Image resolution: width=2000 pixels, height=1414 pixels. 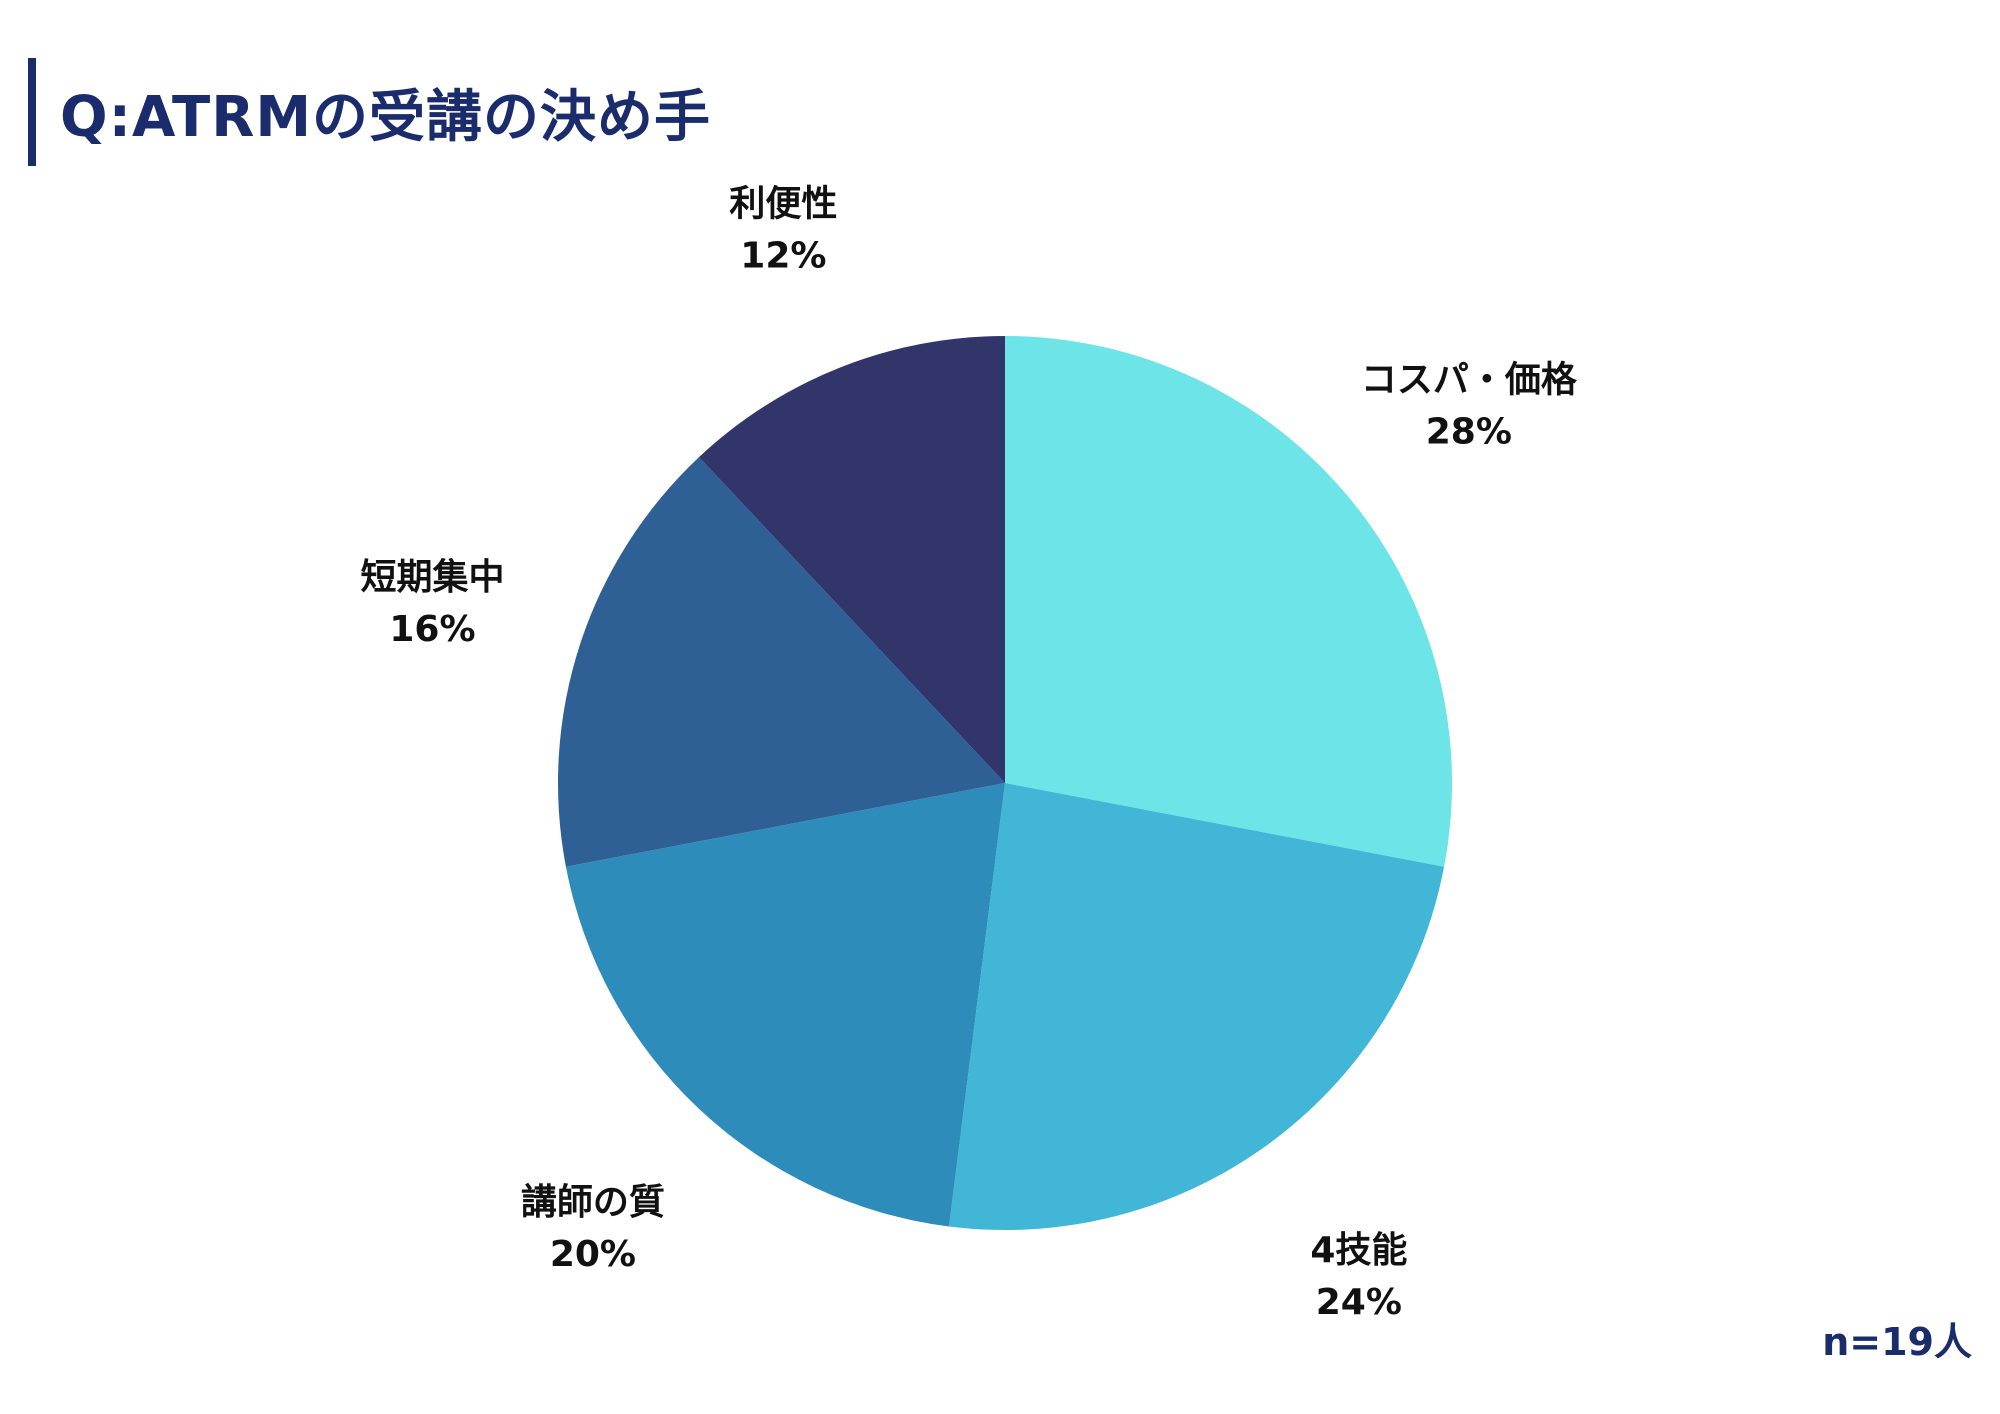 What do you see at coordinates (32, 112) in the screenshot?
I see `title-accent-bar` at bounding box center [32, 112].